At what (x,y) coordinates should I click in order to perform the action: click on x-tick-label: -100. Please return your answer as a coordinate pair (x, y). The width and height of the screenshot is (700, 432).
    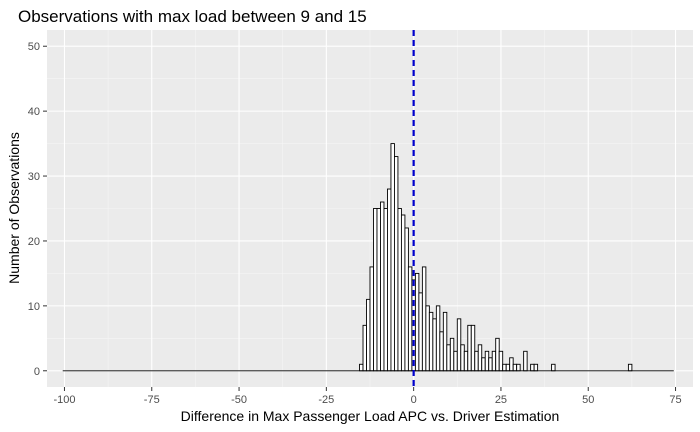
    Looking at the image, I should click on (64, 400).